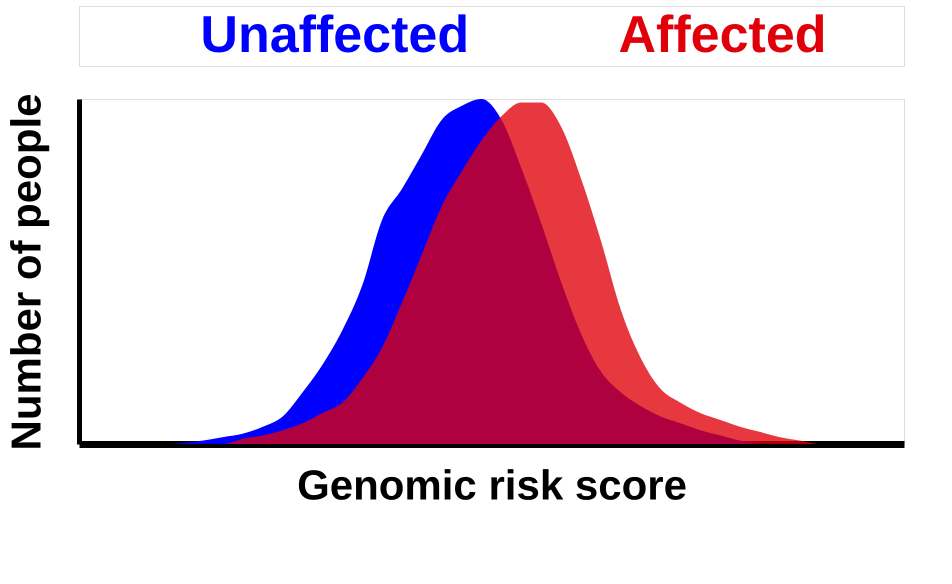  Describe the element at coordinates (492, 485) in the screenshot. I see `x-axis-title: Genomic risk score` at that location.